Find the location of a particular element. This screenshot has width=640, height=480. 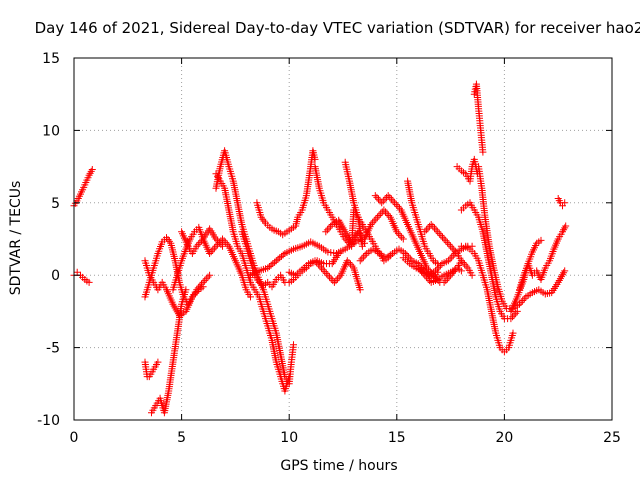

series-sat-s is located at coordinates (407, 239).